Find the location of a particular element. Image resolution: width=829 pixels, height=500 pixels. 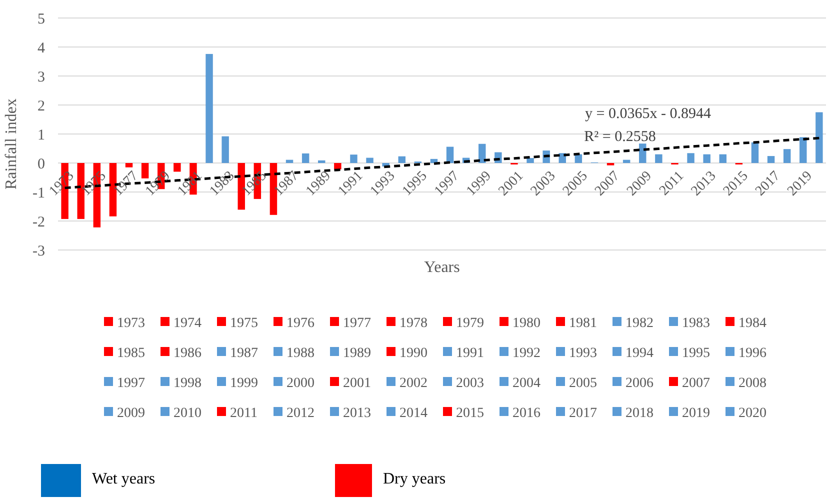

legend-label: 1977 is located at coordinates (357, 323).